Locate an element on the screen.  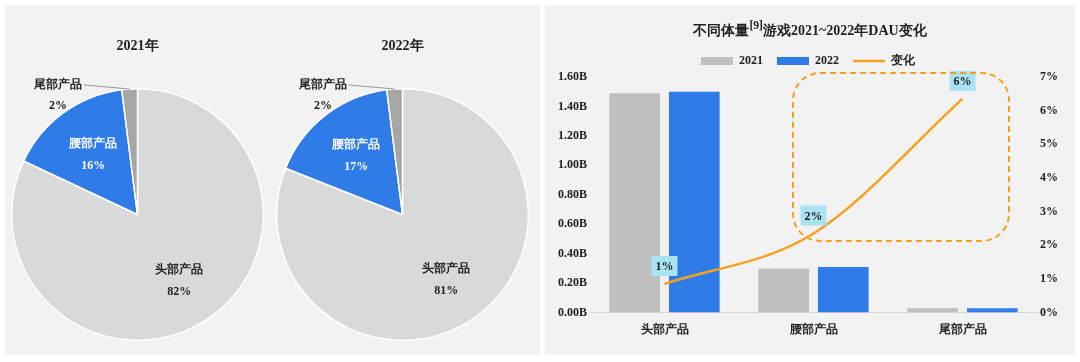
y2-tick-label: 3% is located at coordinates (1049, 210).